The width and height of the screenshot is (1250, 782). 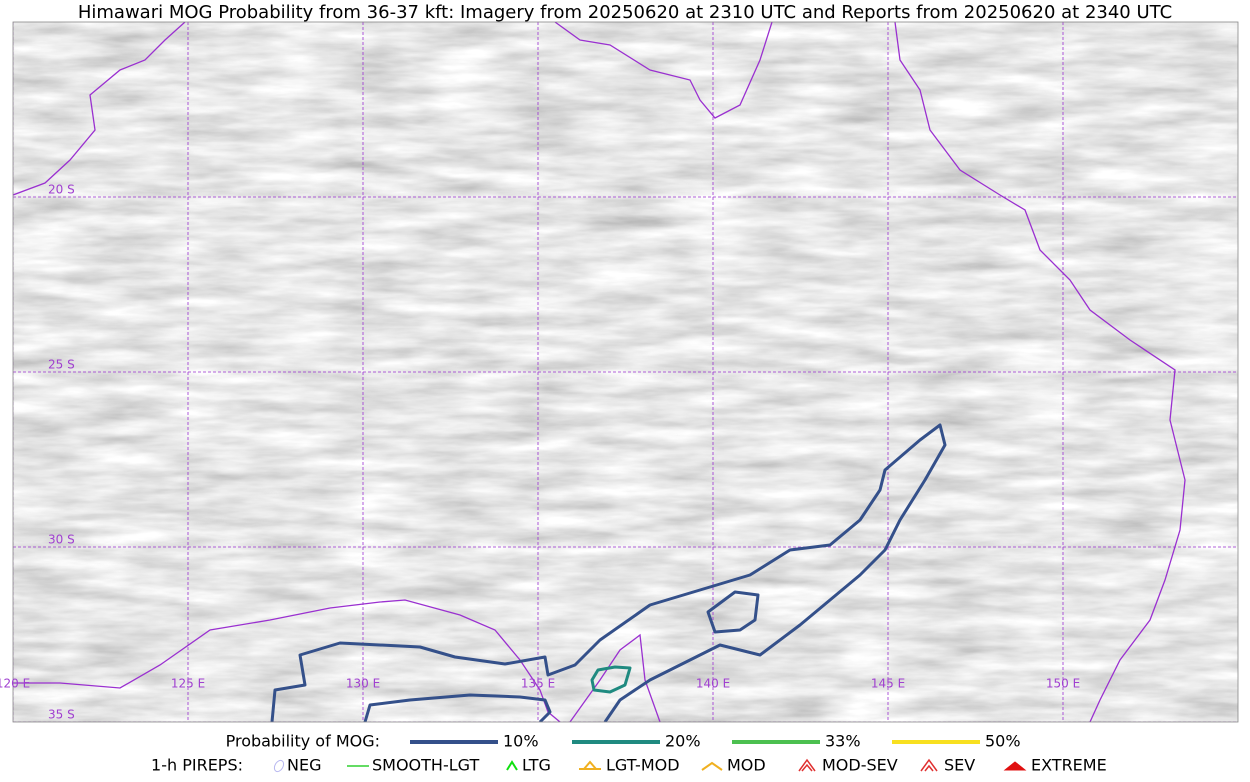 What do you see at coordinates (713, 684) in the screenshot?
I see `lon-label: 140 E` at bounding box center [713, 684].